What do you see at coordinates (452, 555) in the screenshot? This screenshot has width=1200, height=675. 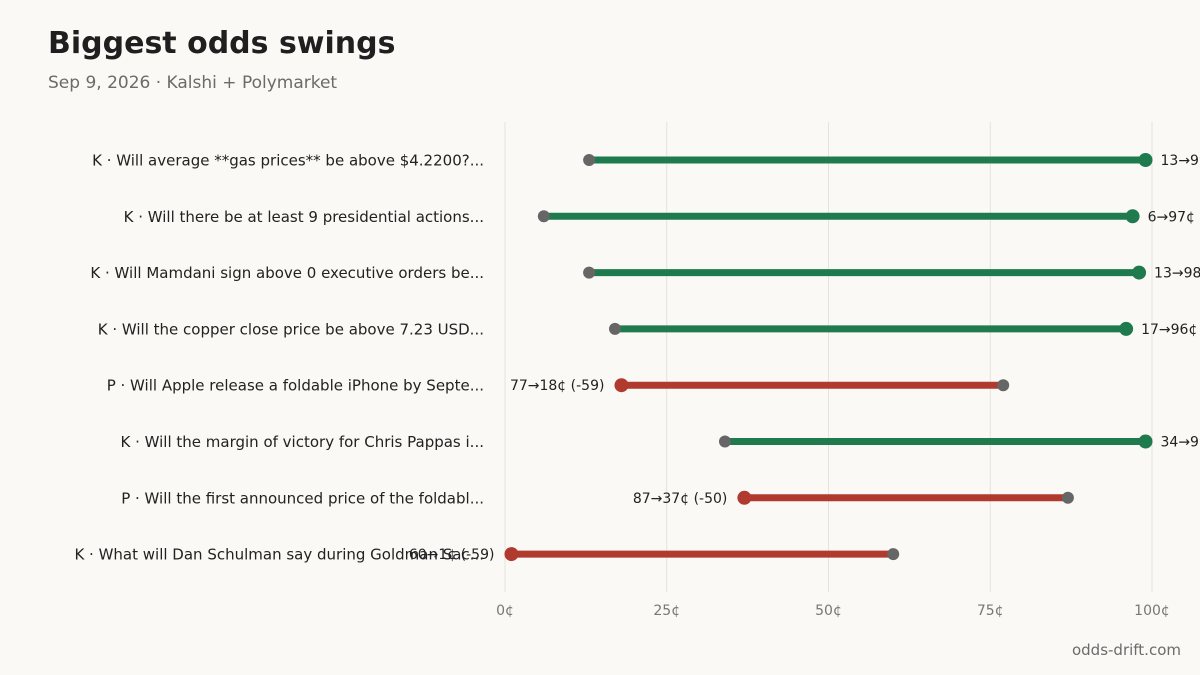 I see `value-label: 60→1¢ (-59)` at bounding box center [452, 555].